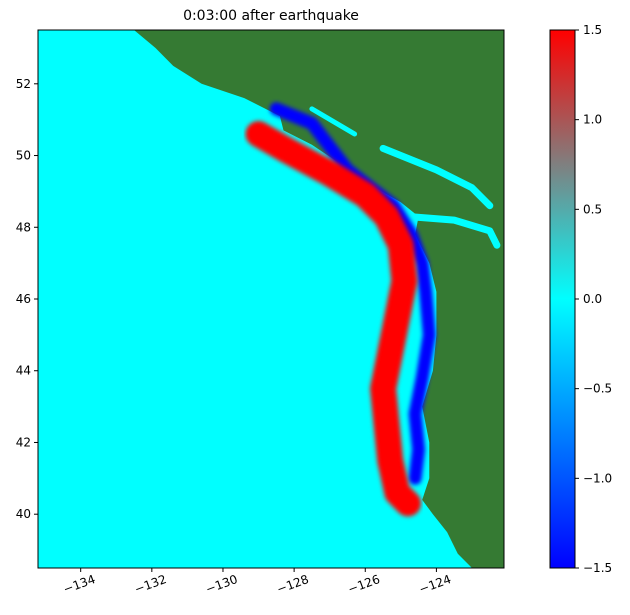  I want to click on colorbar-tick-label: 0.5, so click(592, 209).